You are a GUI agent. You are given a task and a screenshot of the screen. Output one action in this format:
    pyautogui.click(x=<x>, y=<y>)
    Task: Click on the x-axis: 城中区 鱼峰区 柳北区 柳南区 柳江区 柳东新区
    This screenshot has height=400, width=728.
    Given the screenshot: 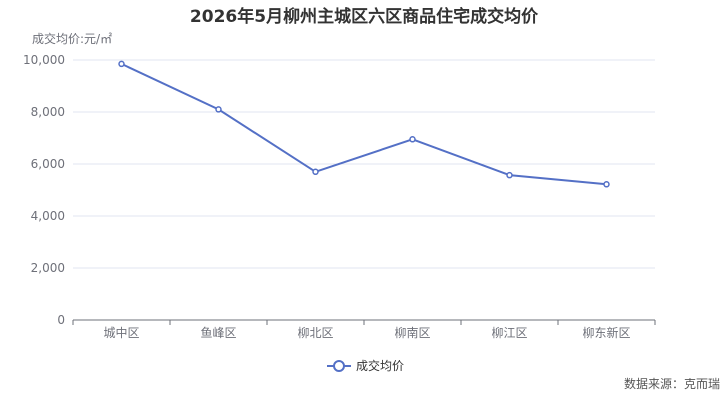 What is the action you would take?
    pyautogui.click(x=364, y=329)
    